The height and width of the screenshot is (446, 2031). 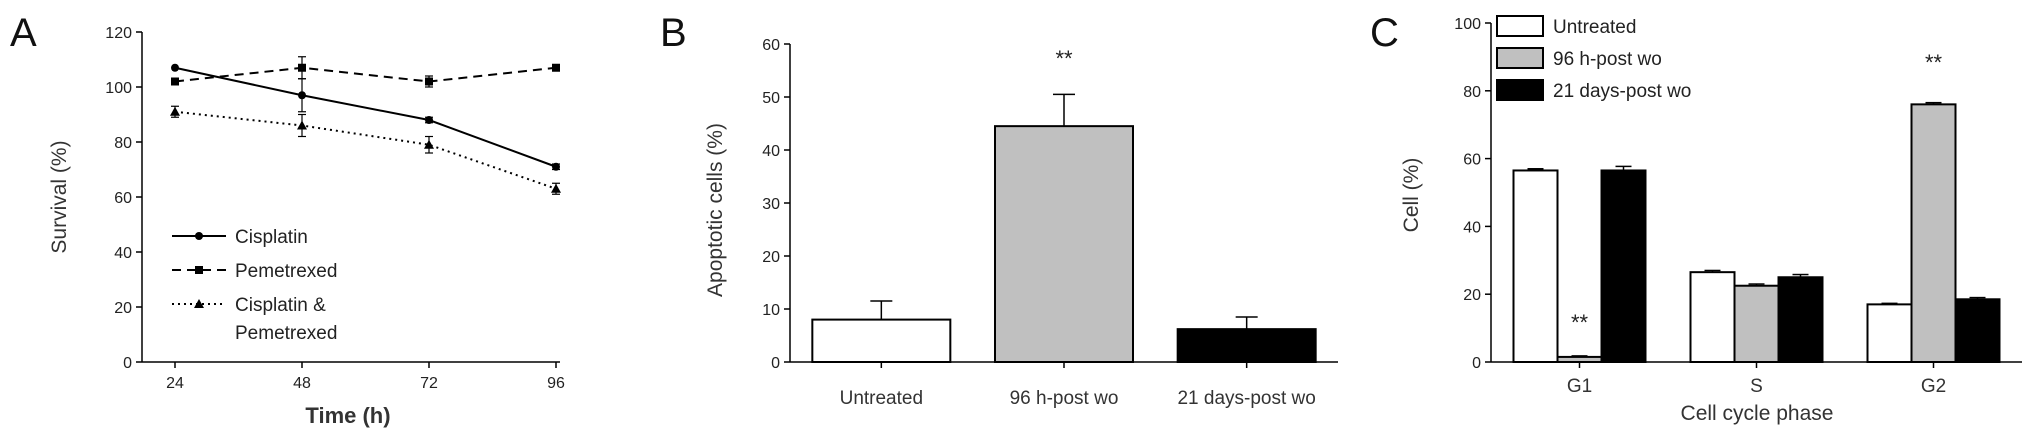 I want to click on legend-label: Pemetrexed, so click(x=286, y=271).